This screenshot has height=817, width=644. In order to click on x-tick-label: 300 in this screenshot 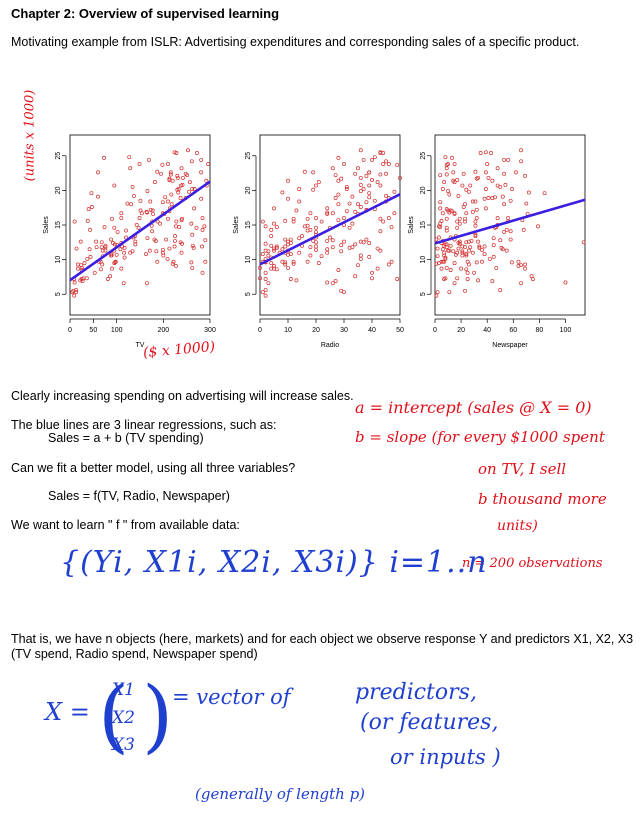, I will do `click(210, 330)`.